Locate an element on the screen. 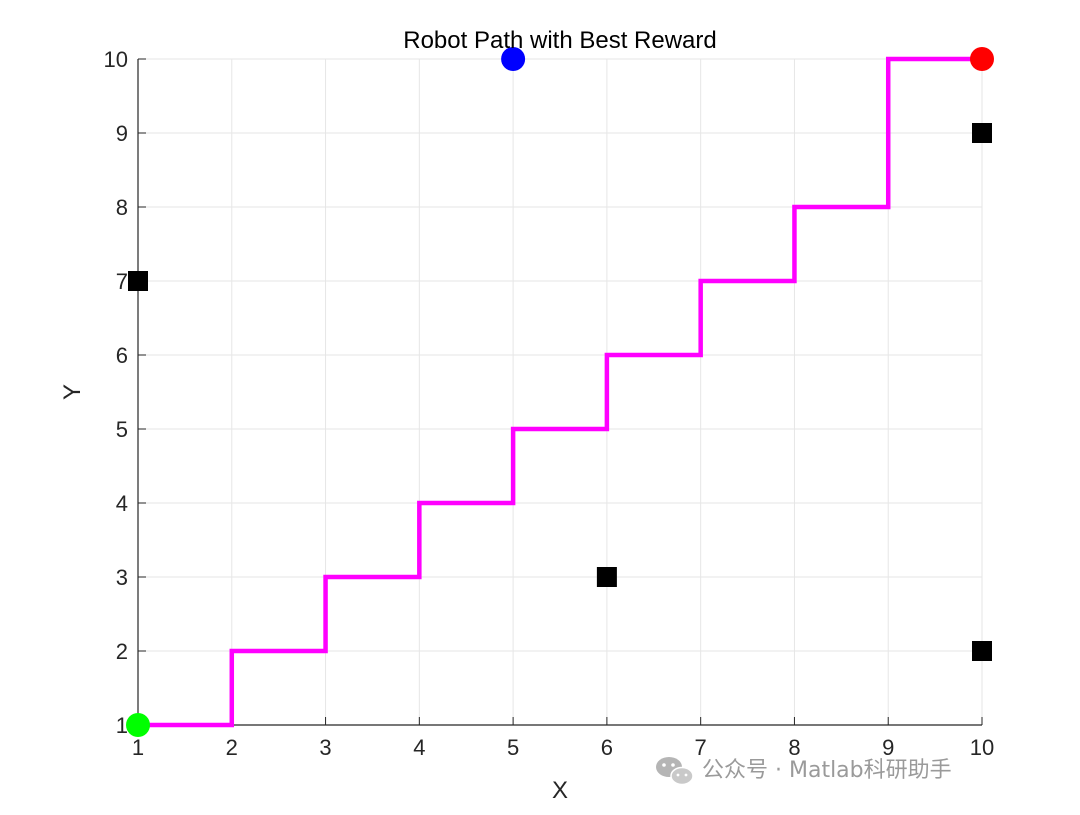 This screenshot has height=815, width=1080. y-tick-label: 6 is located at coordinates (122, 355).